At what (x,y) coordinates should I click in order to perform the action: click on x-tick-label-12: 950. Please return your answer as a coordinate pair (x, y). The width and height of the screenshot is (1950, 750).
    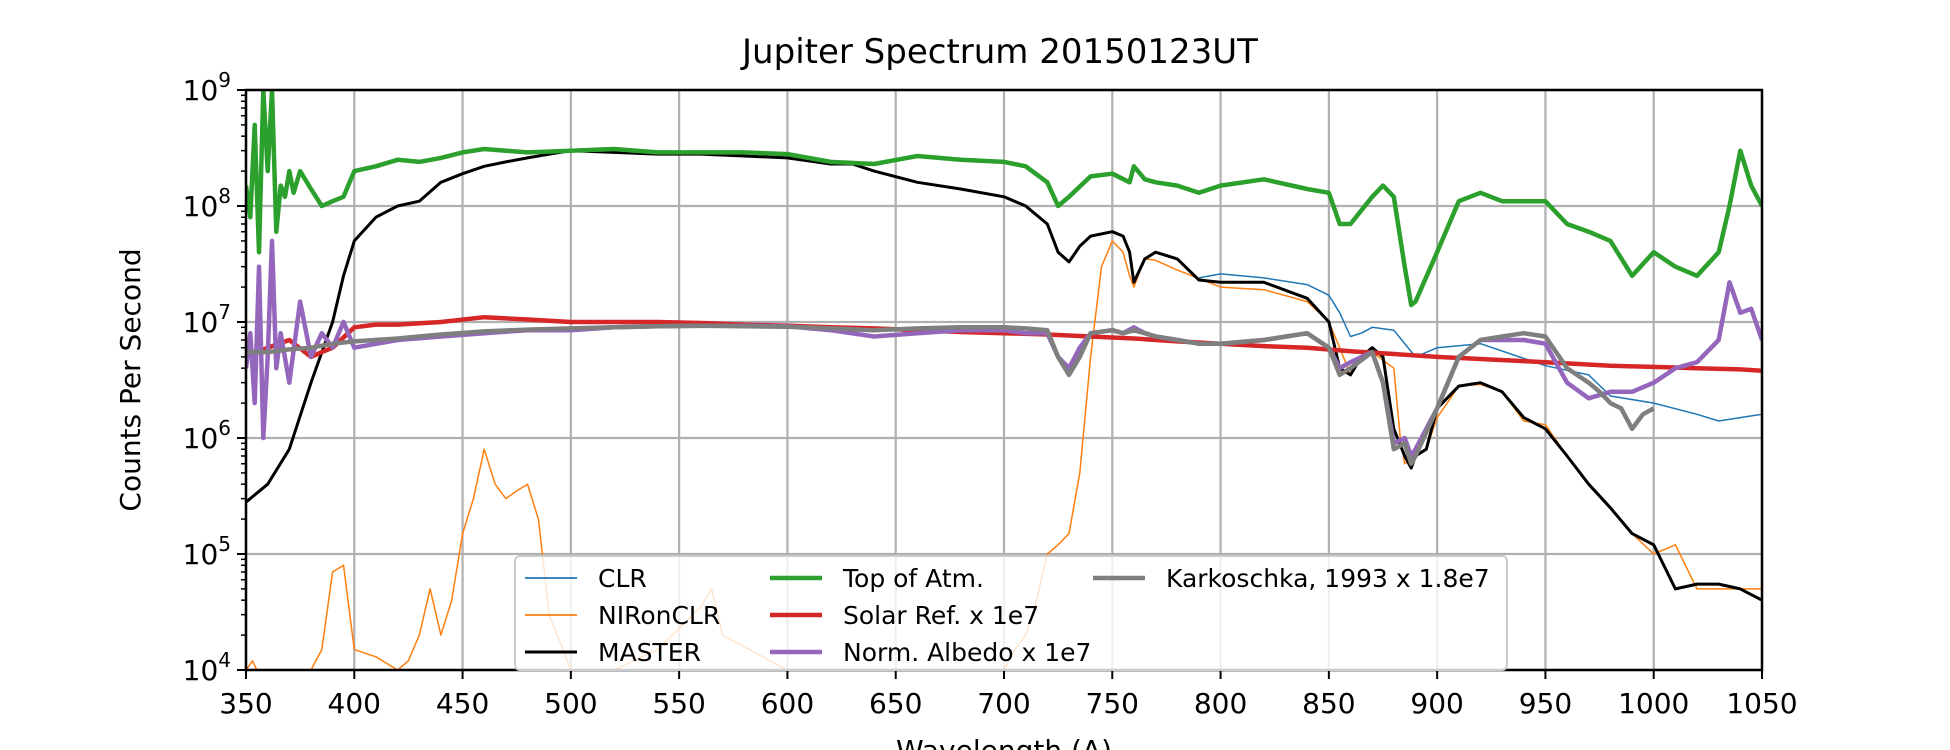
    Looking at the image, I should click on (1545, 703).